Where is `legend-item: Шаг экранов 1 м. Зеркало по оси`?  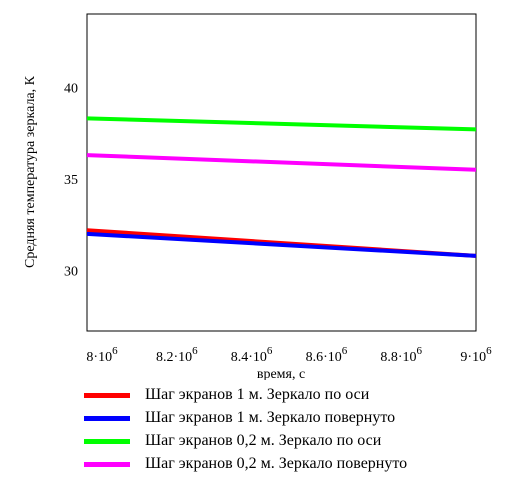
legend-item: Шаг экранов 1 м. Зеркало по оси is located at coordinates (299, 395).